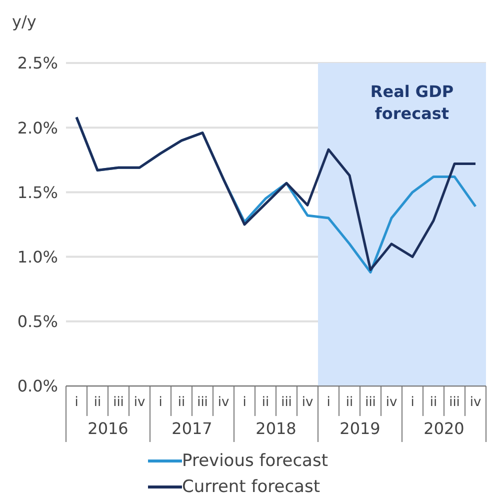 This screenshot has width=500, height=504. I want to click on y-tick-label: 0.5%, so click(37, 322).